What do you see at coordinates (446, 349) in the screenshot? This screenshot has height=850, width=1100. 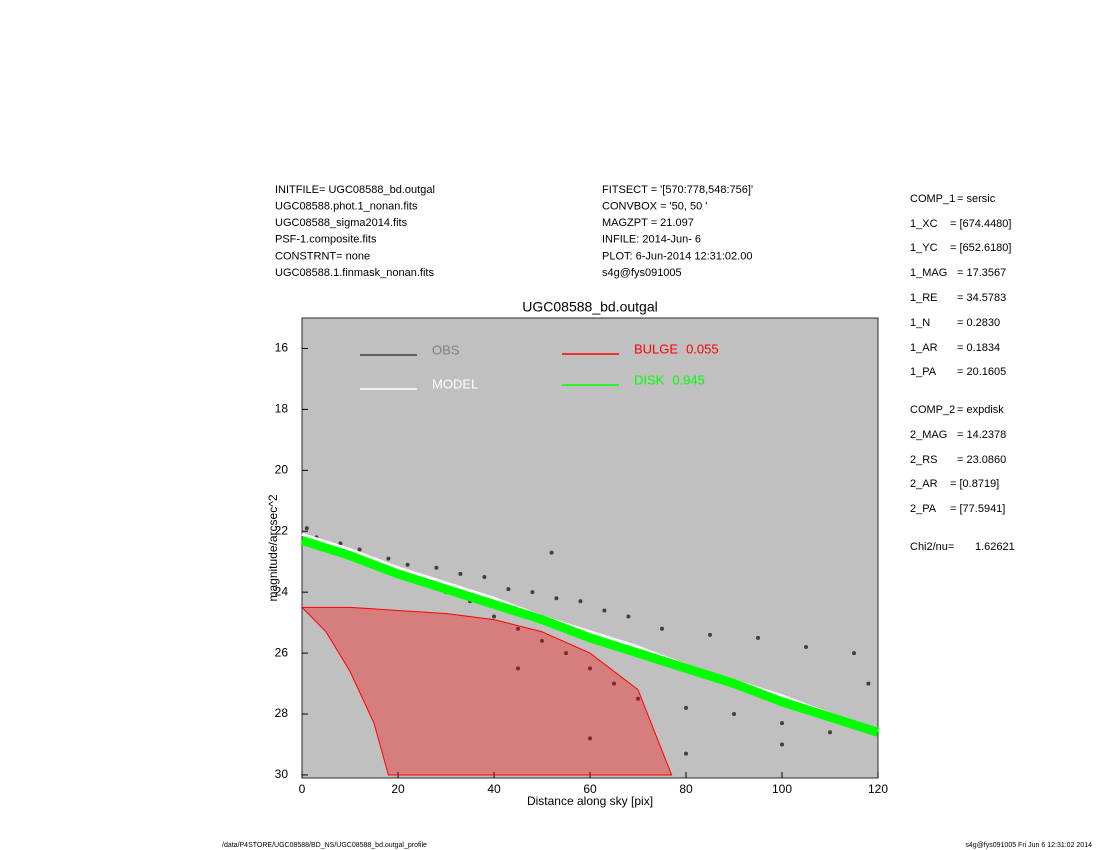 I see `legend-label: OBS` at bounding box center [446, 349].